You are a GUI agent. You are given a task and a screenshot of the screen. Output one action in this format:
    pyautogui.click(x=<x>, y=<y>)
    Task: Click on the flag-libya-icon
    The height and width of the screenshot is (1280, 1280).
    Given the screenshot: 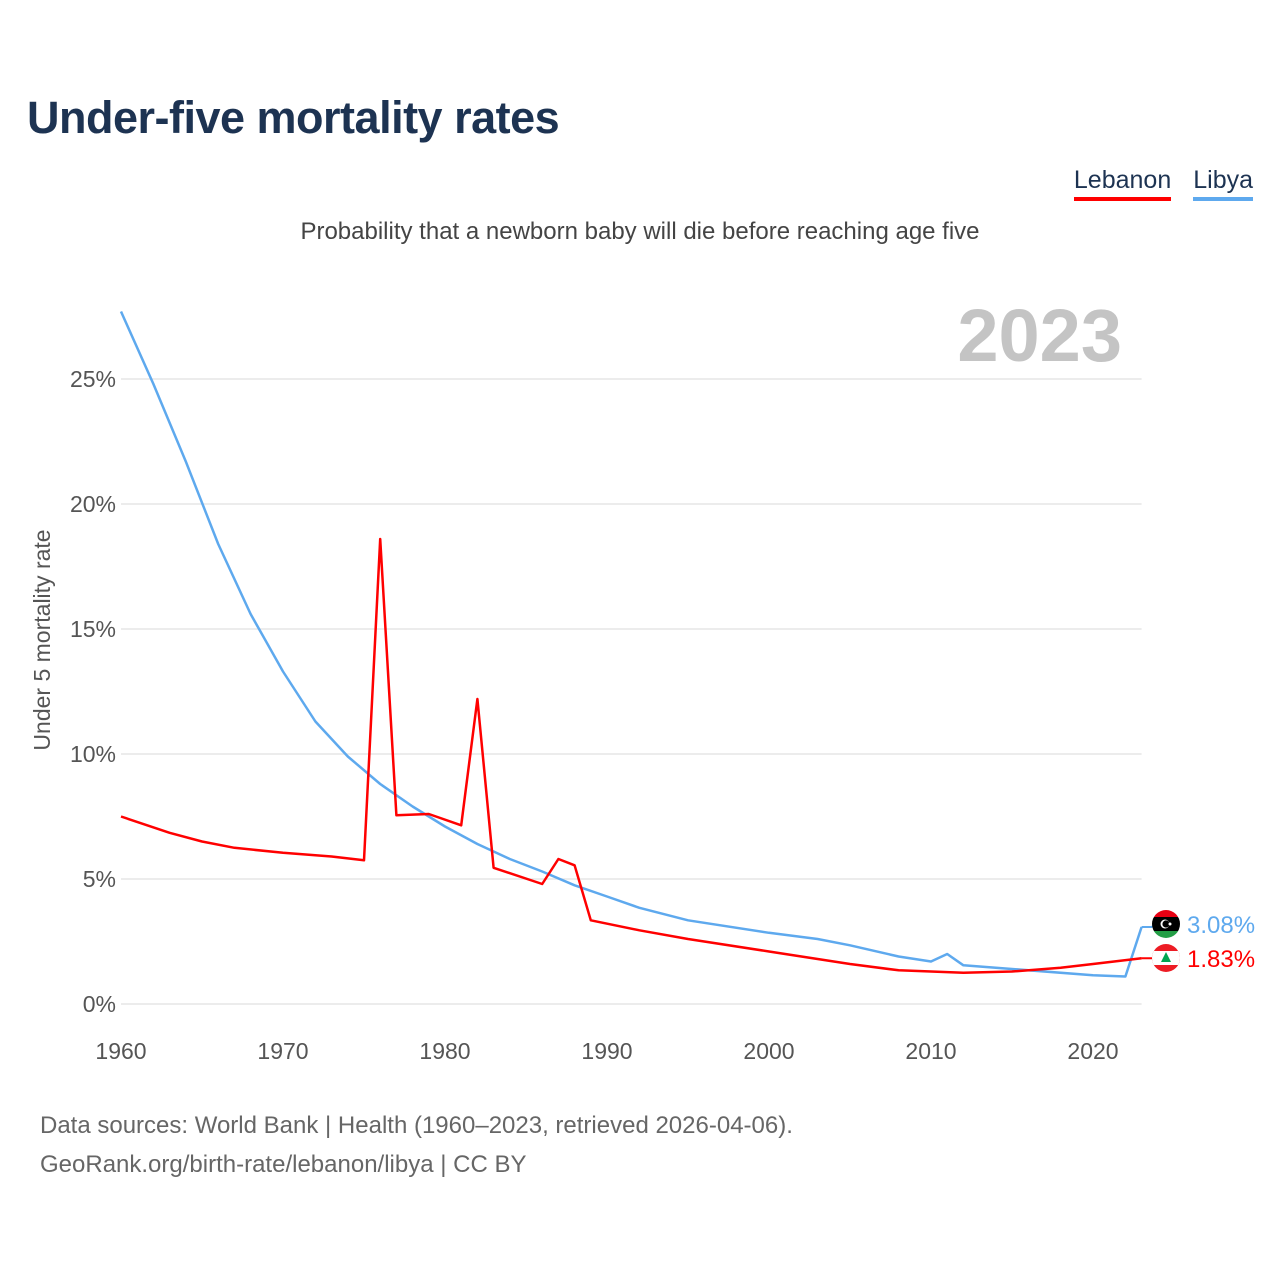 What is the action you would take?
    pyautogui.click(x=1166, y=924)
    